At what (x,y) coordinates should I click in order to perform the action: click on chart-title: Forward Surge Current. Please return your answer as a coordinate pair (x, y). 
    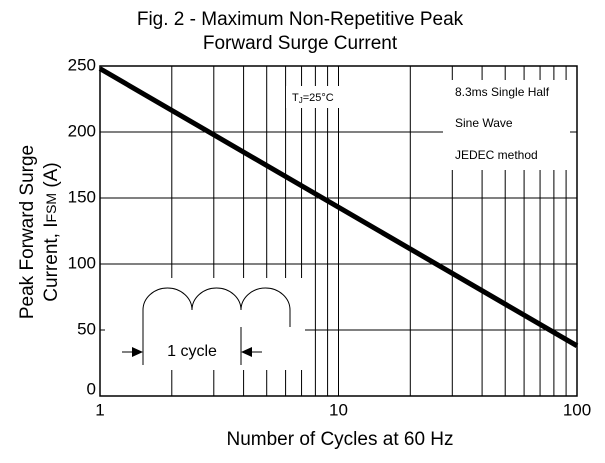
    Looking at the image, I should click on (300, 43).